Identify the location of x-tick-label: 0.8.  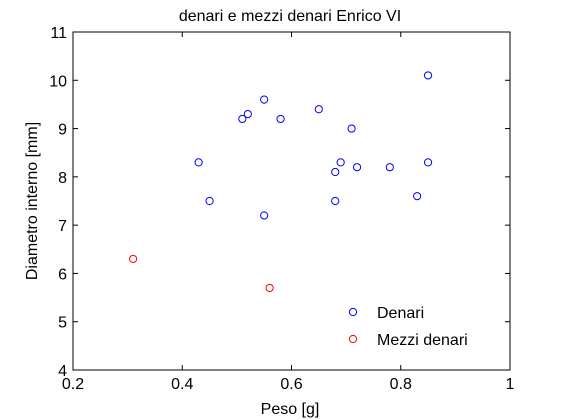
(401, 384).